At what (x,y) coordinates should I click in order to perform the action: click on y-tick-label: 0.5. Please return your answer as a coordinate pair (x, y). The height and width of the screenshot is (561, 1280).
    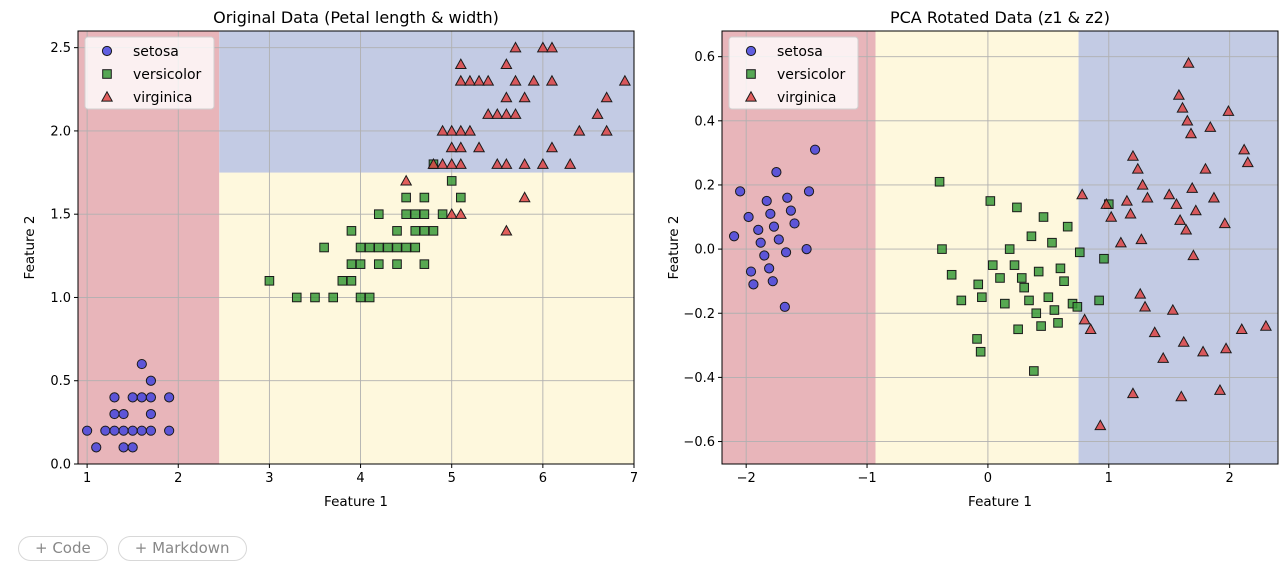
    Looking at the image, I should click on (60, 381).